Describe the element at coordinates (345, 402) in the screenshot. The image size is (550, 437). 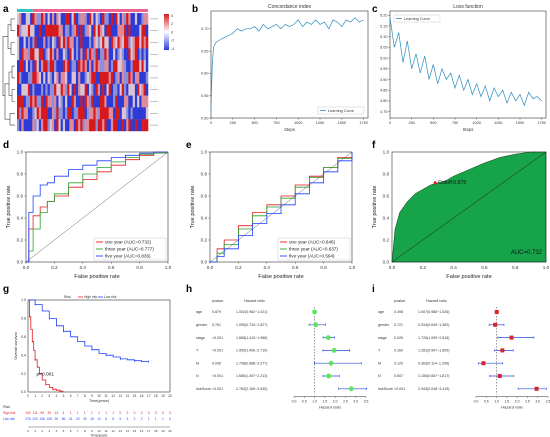
I see `x-tick-label: 2.5` at that location.